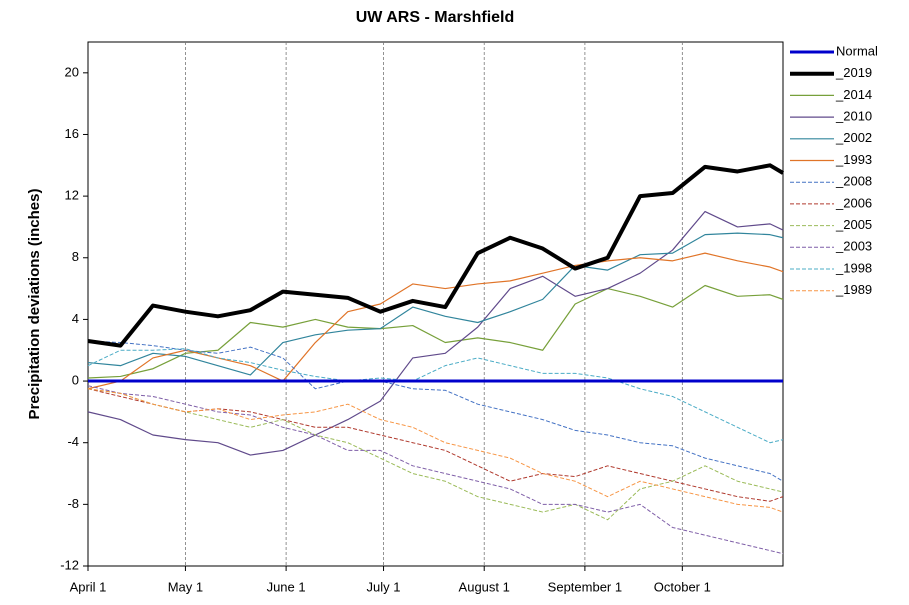 The height and width of the screenshot is (605, 909). Describe the element at coordinates (75, 318) in the screenshot. I see `y-tick-label: 4` at that location.